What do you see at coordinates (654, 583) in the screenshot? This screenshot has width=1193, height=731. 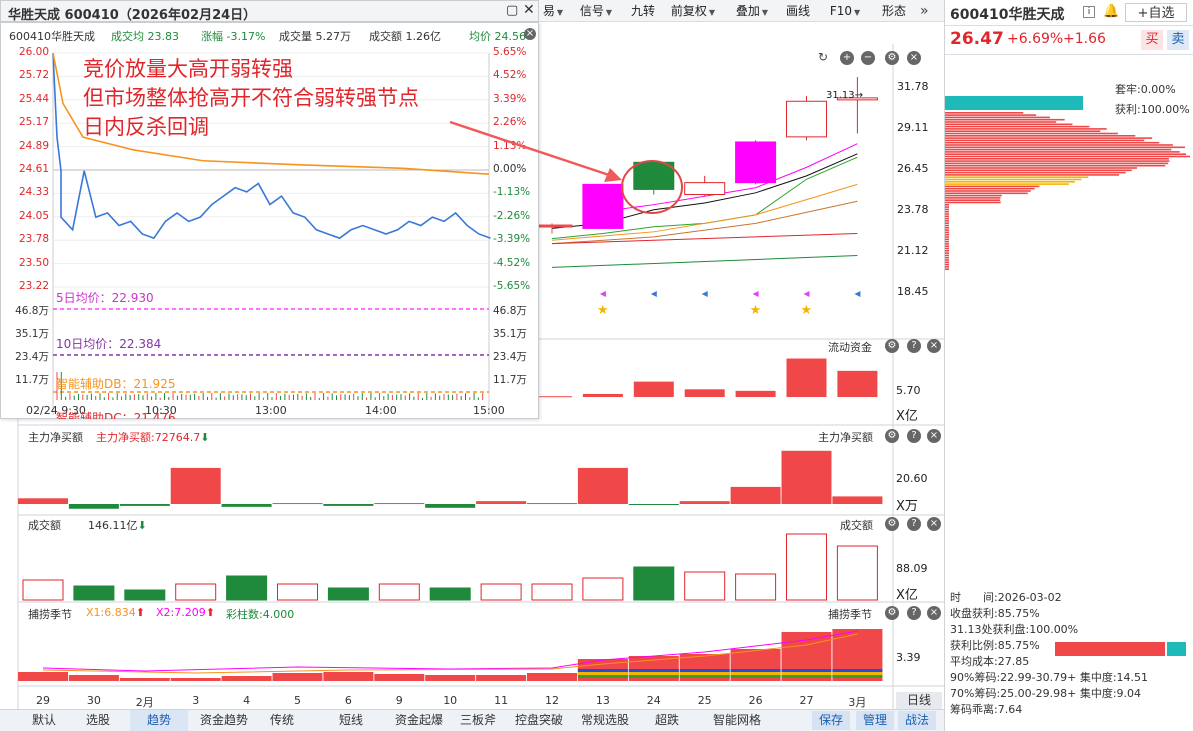 I see `amount-bar` at bounding box center [654, 583].